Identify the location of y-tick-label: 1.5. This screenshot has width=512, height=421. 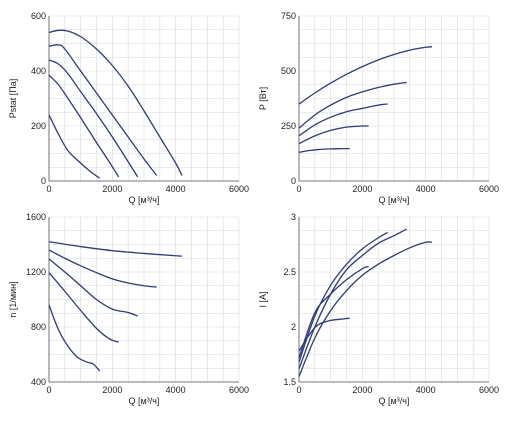
(289, 382).